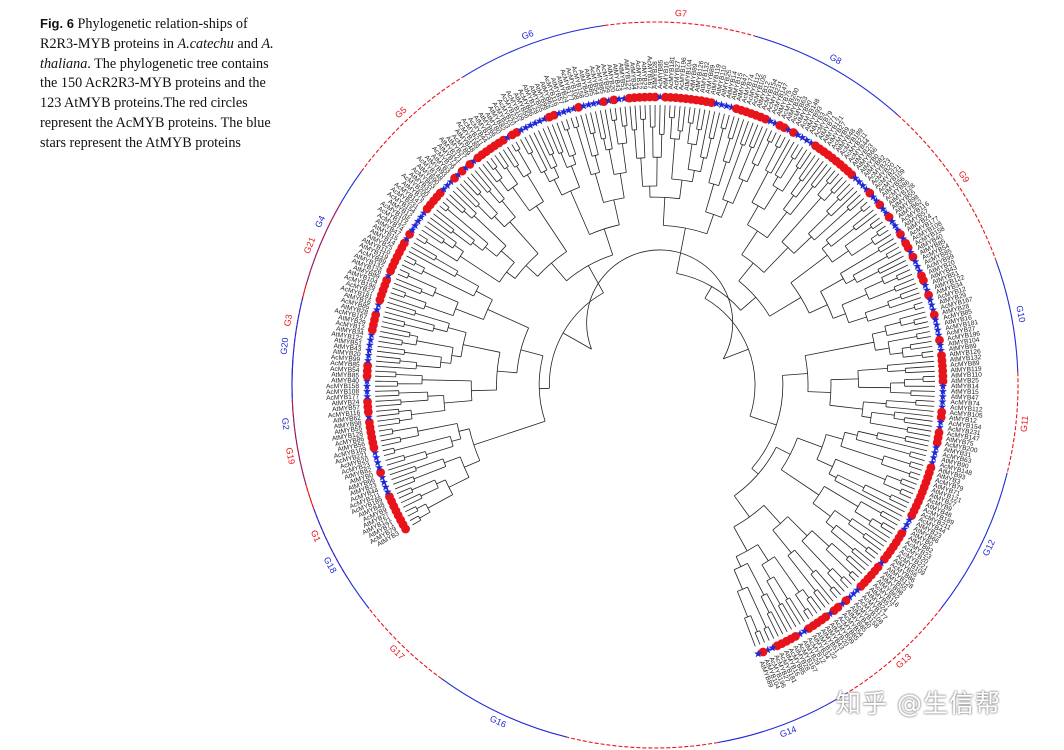 The width and height of the screenshot is (1064, 750). What do you see at coordinates (345, 364) in the screenshot?
I see `leaf-label: AcMYB85` at bounding box center [345, 364].